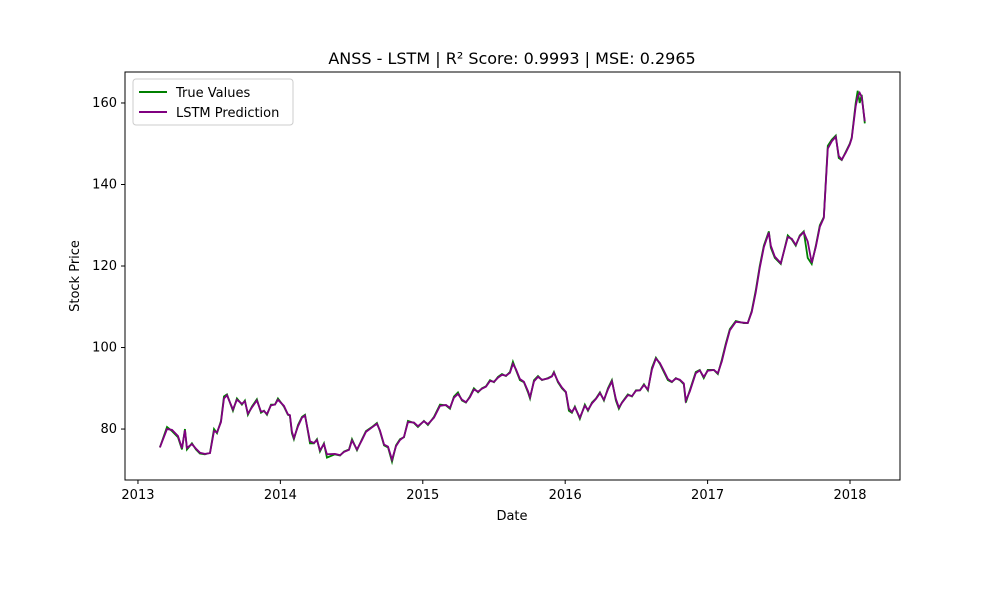  What do you see at coordinates (565, 495) in the screenshot?
I see `x-tick-label: 2016` at bounding box center [565, 495].